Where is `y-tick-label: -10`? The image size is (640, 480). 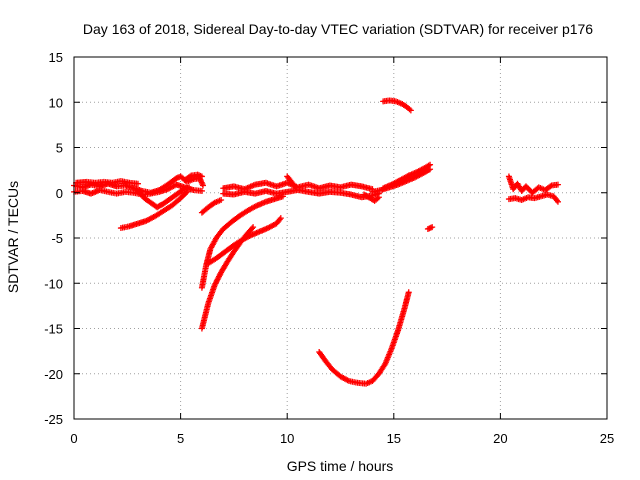 y-tick-label: -10 is located at coordinates (53, 283).